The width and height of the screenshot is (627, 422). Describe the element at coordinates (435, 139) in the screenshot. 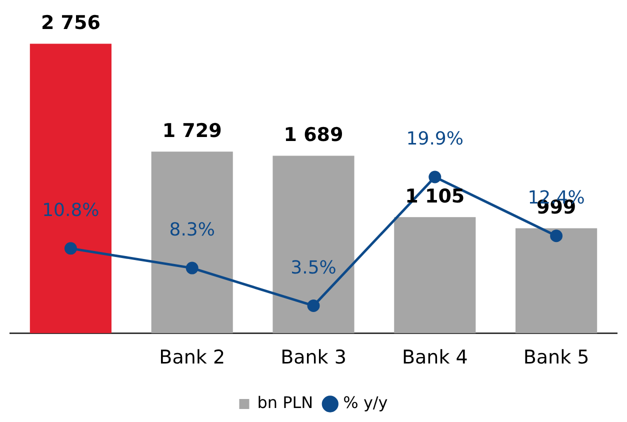

I see `data-label: 19.9%` at that location.